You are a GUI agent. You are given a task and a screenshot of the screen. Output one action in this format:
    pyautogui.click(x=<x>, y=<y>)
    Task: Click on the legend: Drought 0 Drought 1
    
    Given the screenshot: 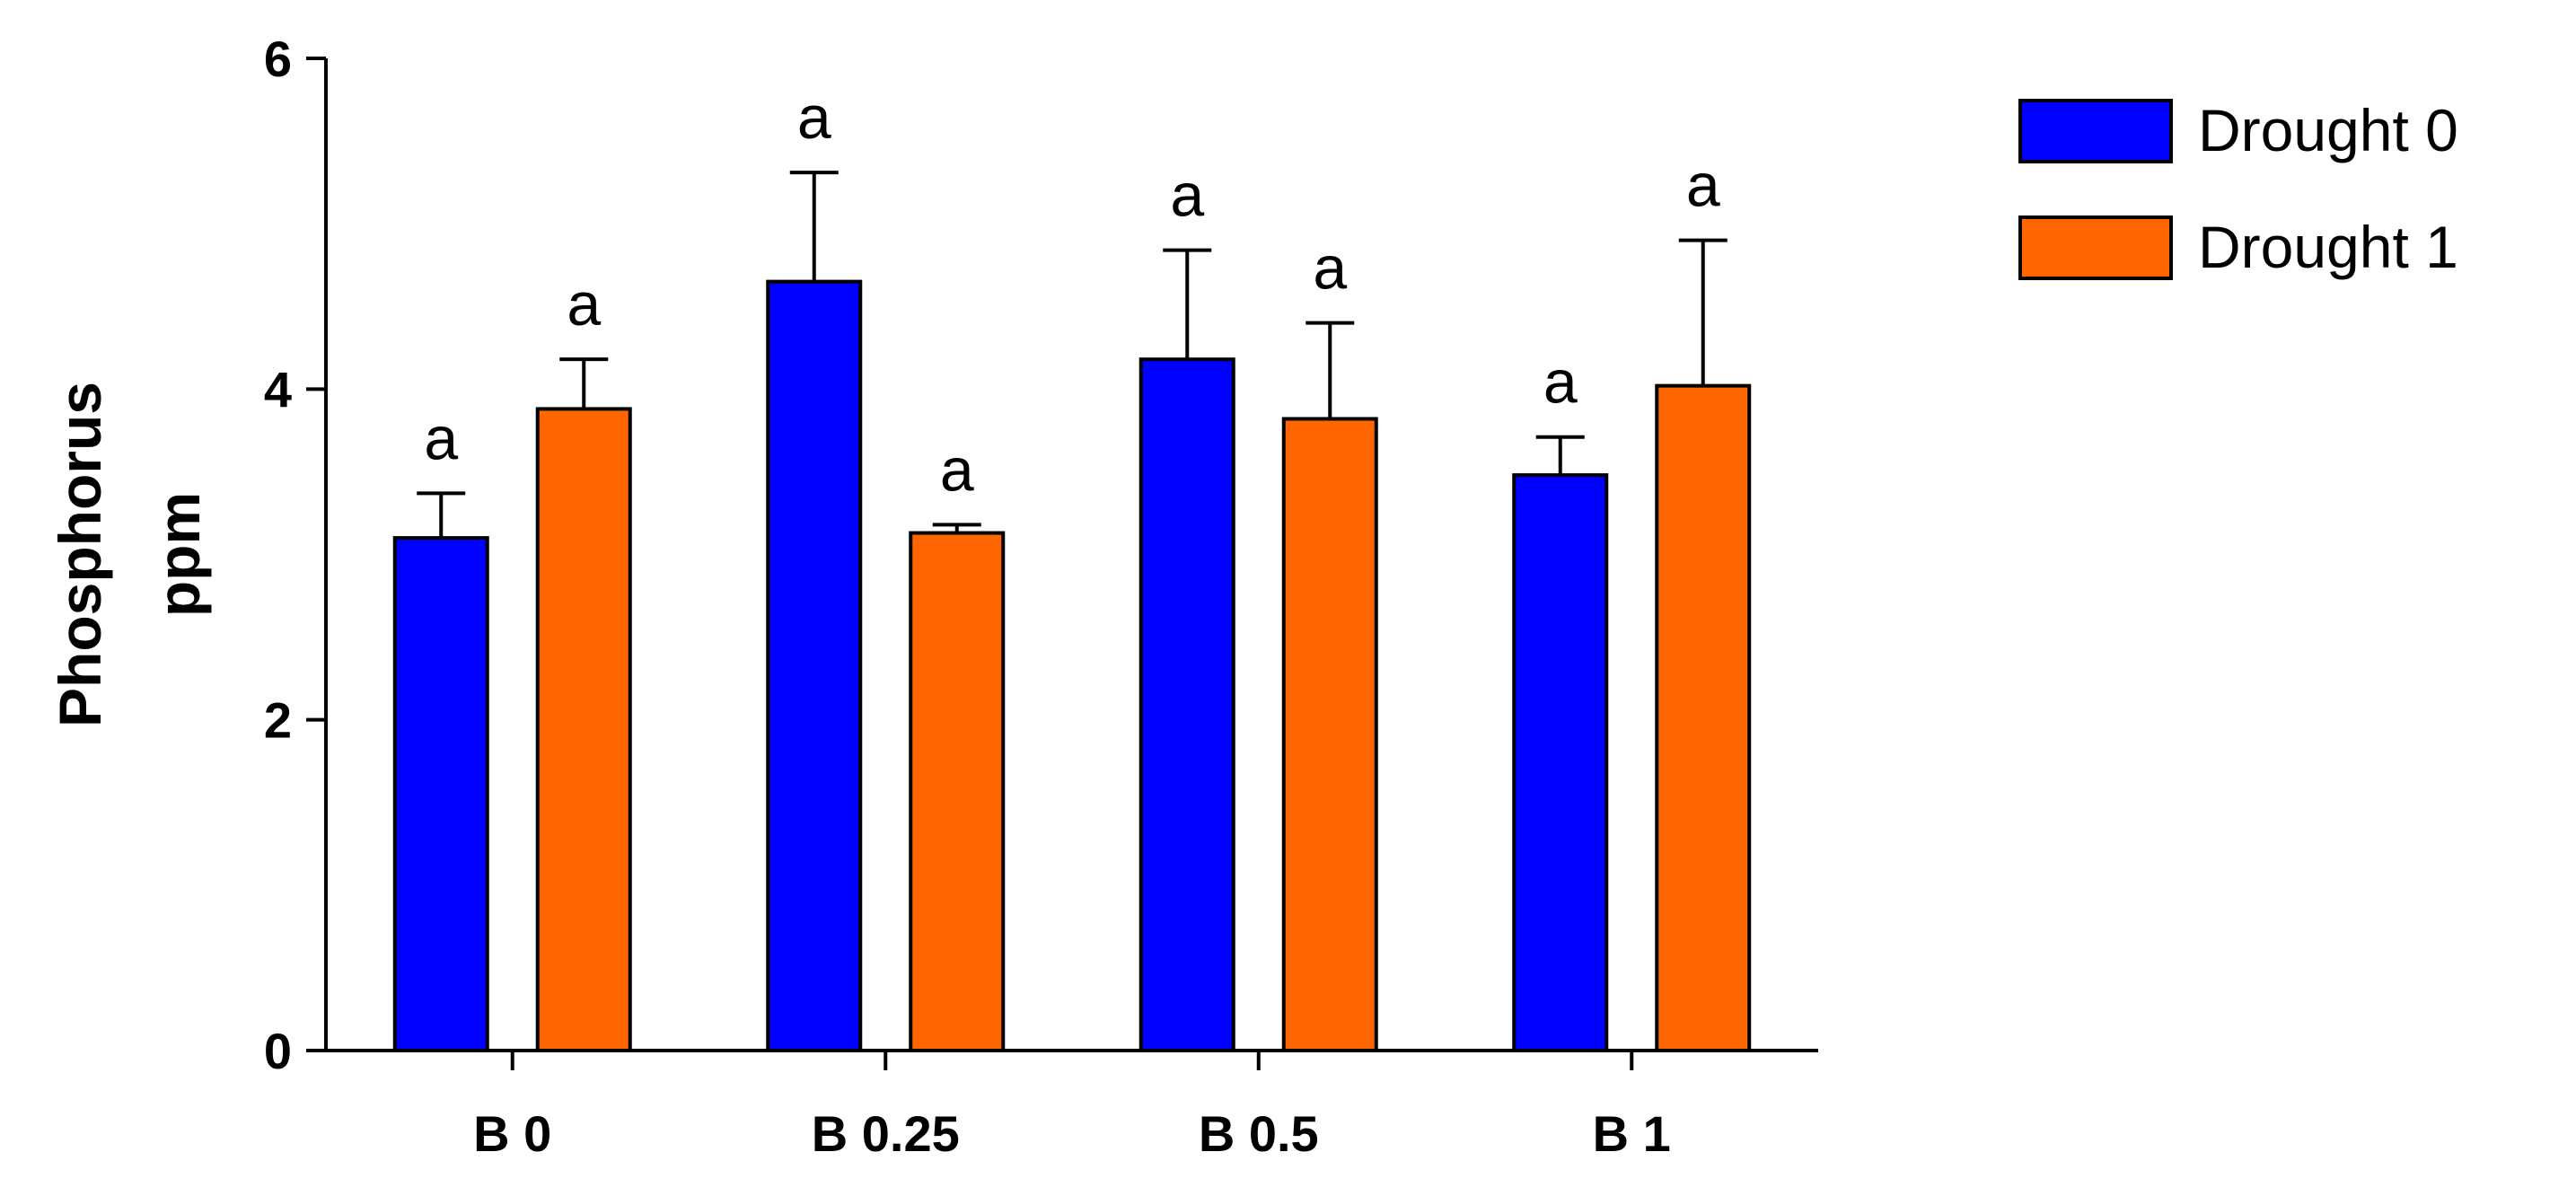 What is the action you would take?
    pyautogui.click(x=2238, y=188)
    